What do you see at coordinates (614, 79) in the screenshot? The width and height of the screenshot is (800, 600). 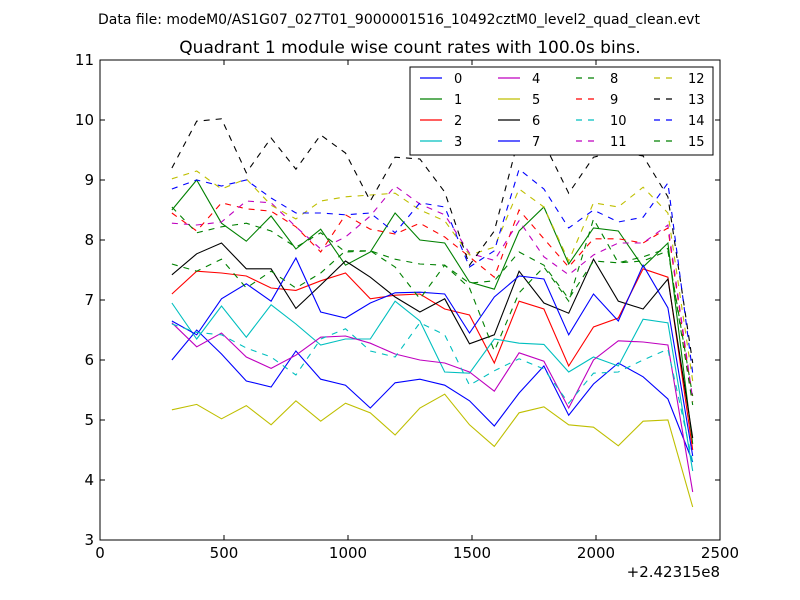 I see `legend-label-8: 8` at bounding box center [614, 79].